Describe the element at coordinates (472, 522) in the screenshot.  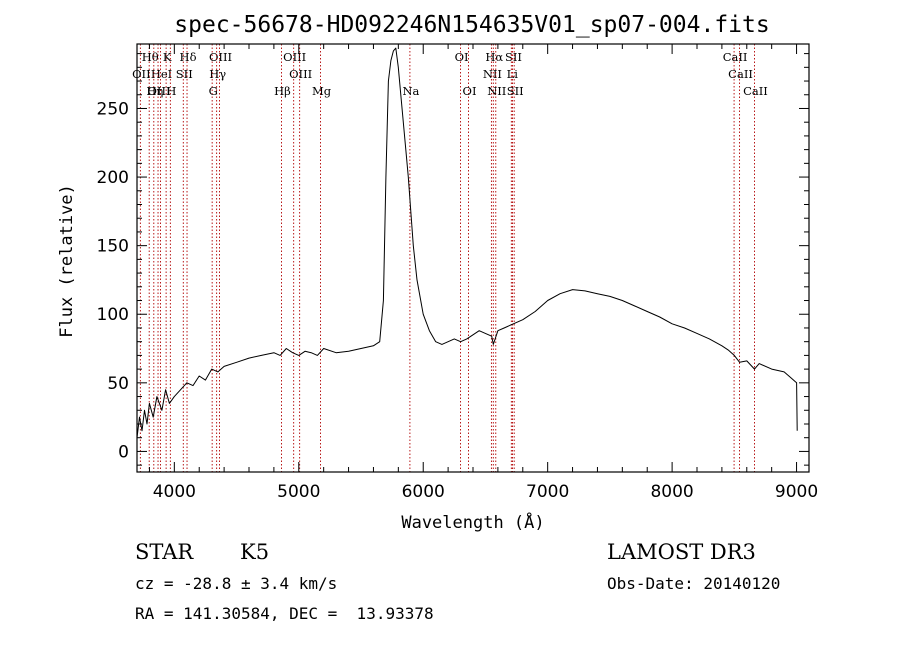
I see `x-axis-label: Wavelength (Å)` at that location.